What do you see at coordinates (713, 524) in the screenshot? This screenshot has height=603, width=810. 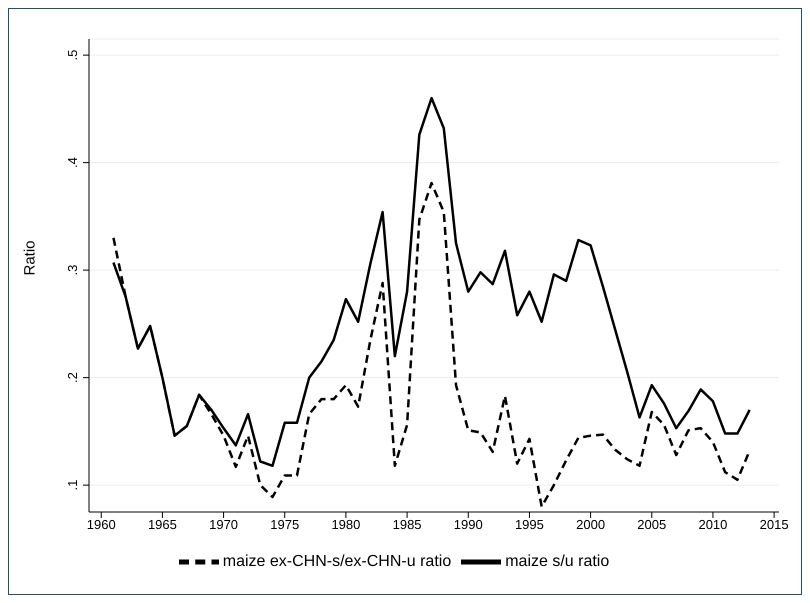 I see `x-tick-label: 2010` at bounding box center [713, 524].